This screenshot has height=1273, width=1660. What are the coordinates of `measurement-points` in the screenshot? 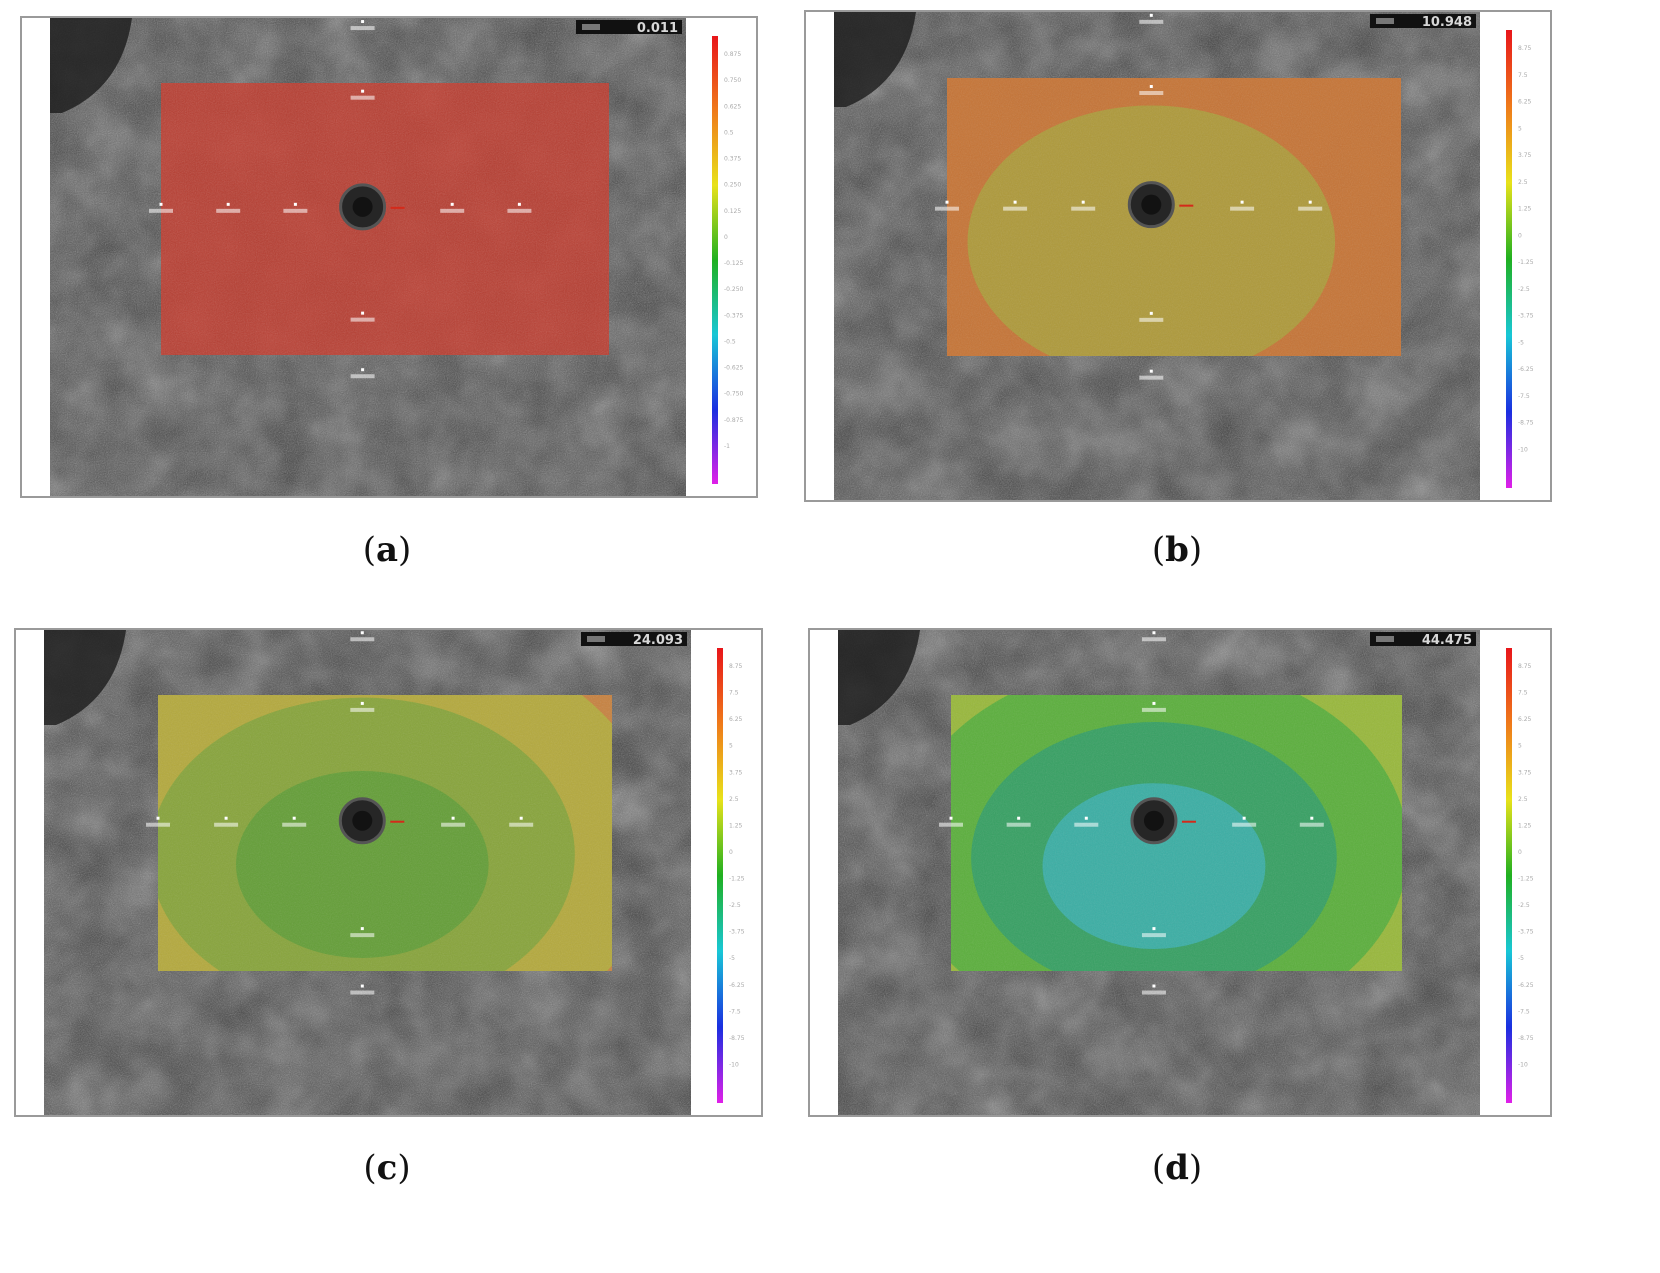 It's located at (340, 199).